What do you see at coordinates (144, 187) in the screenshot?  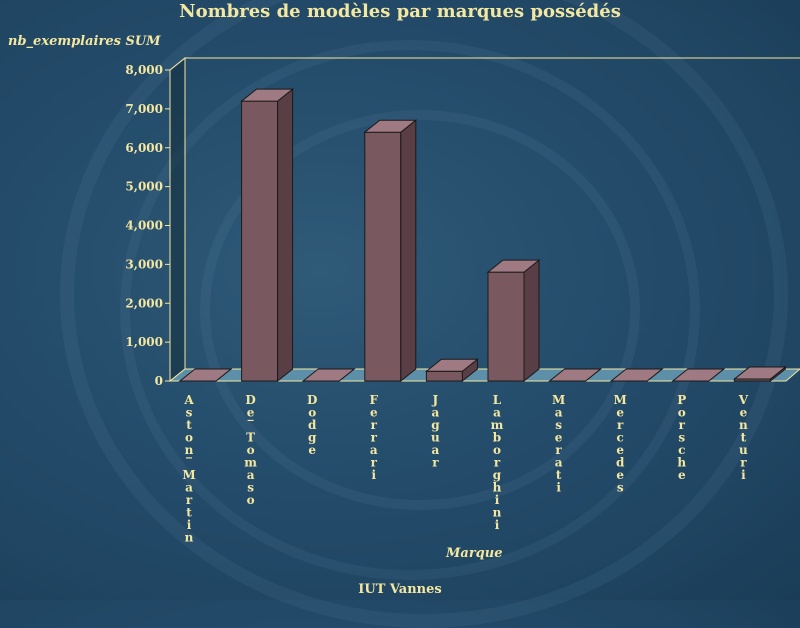 I see `y-tick-label: 5,000` at bounding box center [144, 187].